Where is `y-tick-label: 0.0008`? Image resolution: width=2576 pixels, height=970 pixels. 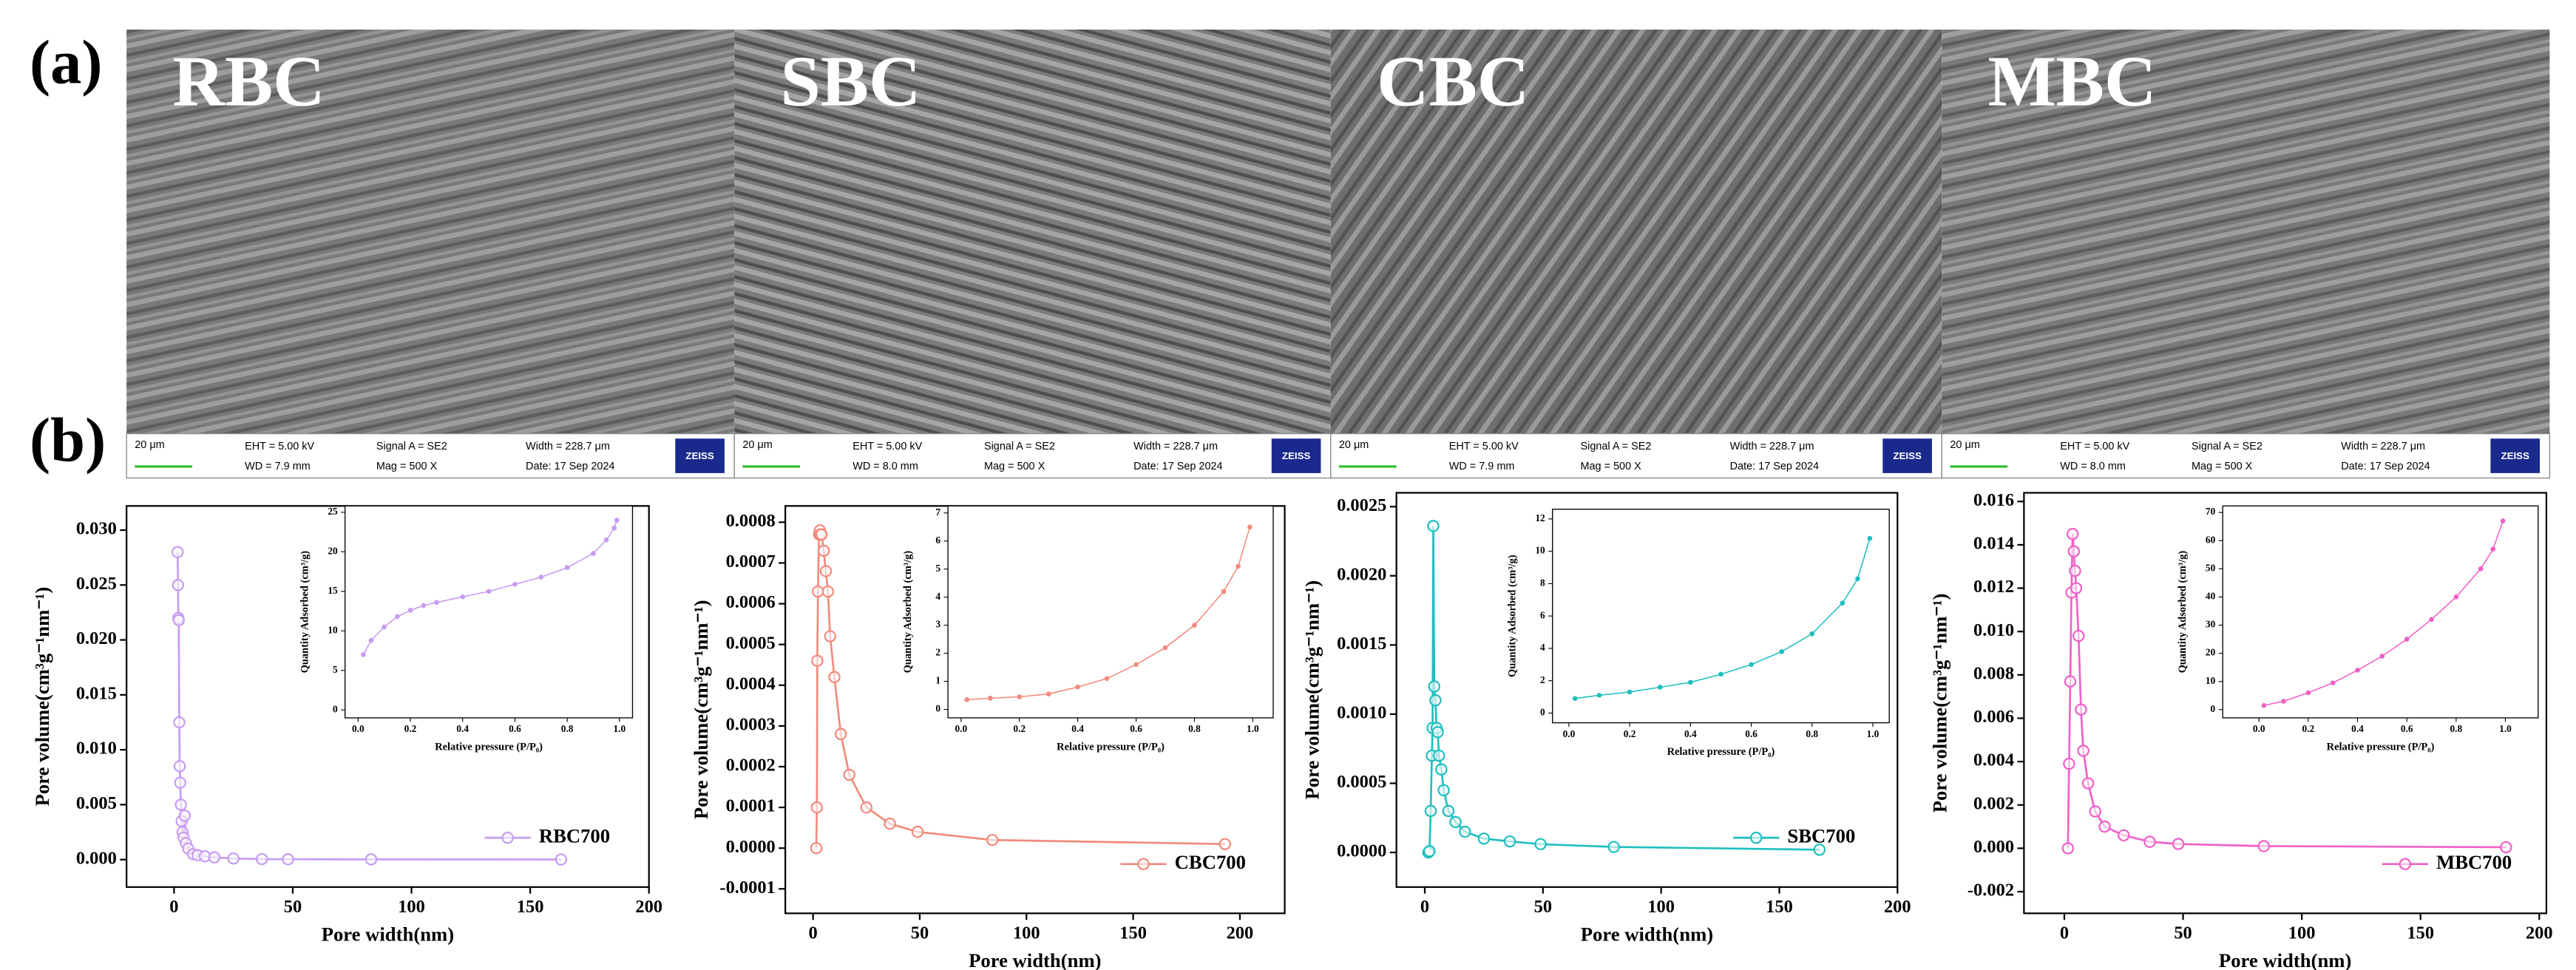 y-tick-label: 0.0008 is located at coordinates (751, 521).